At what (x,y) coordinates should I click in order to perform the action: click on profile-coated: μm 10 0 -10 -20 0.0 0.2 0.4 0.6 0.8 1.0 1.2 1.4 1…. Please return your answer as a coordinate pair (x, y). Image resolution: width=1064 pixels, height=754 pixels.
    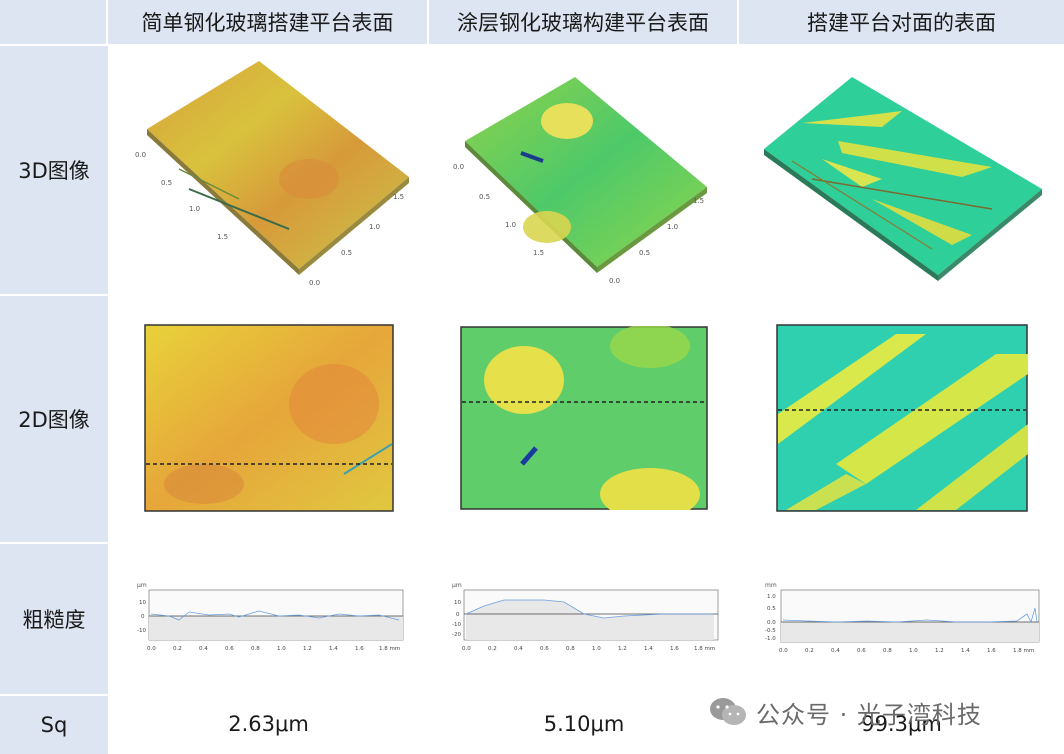
    Looking at the image, I should click on (584, 618).